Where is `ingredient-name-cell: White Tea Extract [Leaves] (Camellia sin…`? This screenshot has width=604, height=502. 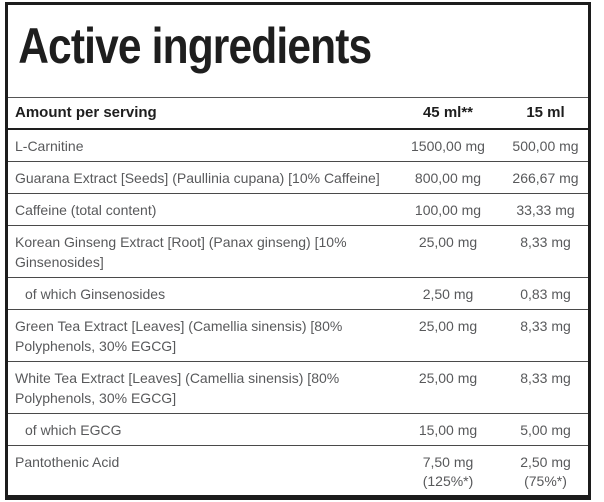
ingredient-name-cell: White Tea Extract [Leaves] (Camellia sin… is located at coordinates (200, 387).